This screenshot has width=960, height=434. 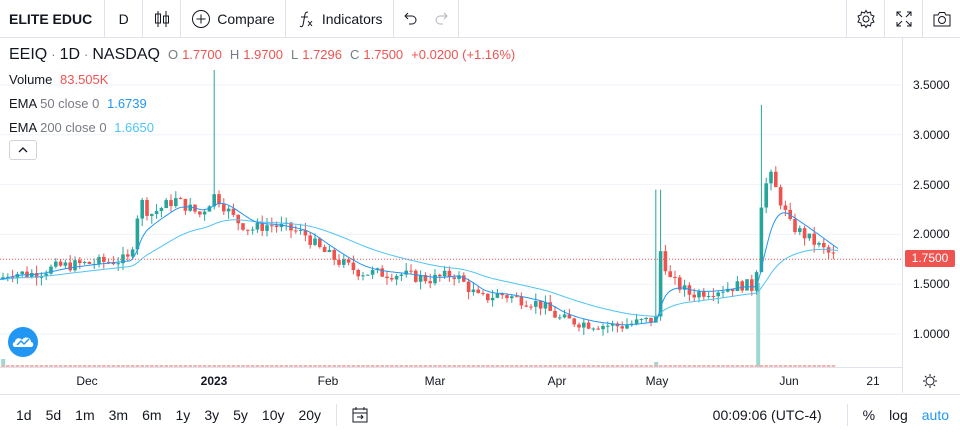 What do you see at coordinates (410, 19) in the screenshot?
I see `undo-button` at bounding box center [410, 19].